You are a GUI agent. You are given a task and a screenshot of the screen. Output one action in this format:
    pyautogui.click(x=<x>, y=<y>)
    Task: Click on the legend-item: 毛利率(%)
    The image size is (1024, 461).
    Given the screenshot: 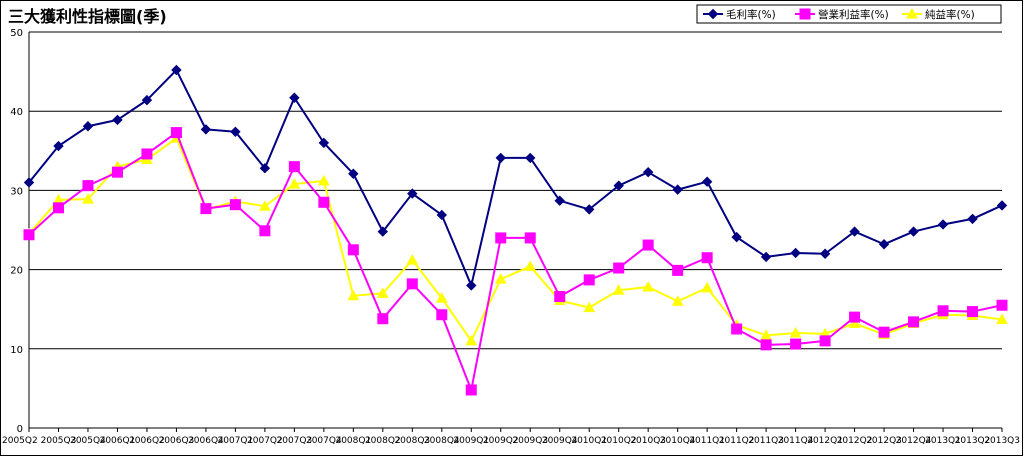 What is the action you would take?
    pyautogui.click(x=739, y=14)
    